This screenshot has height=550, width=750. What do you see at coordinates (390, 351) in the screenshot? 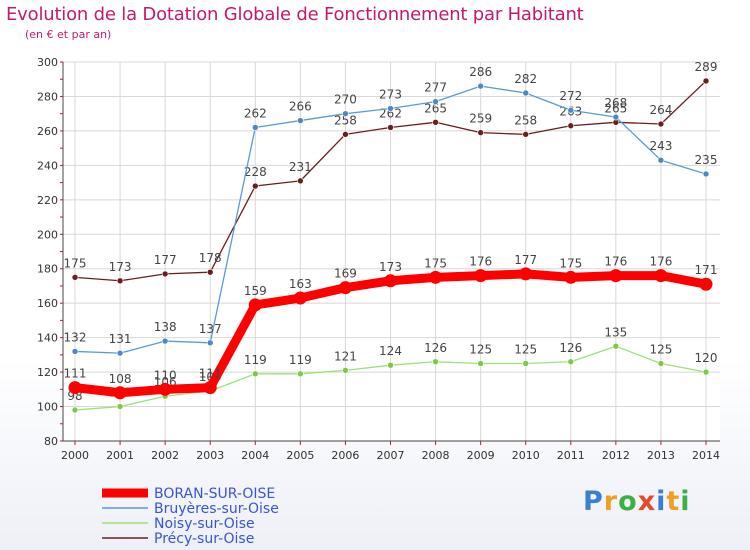
I see `data-label: 124` at bounding box center [390, 351].